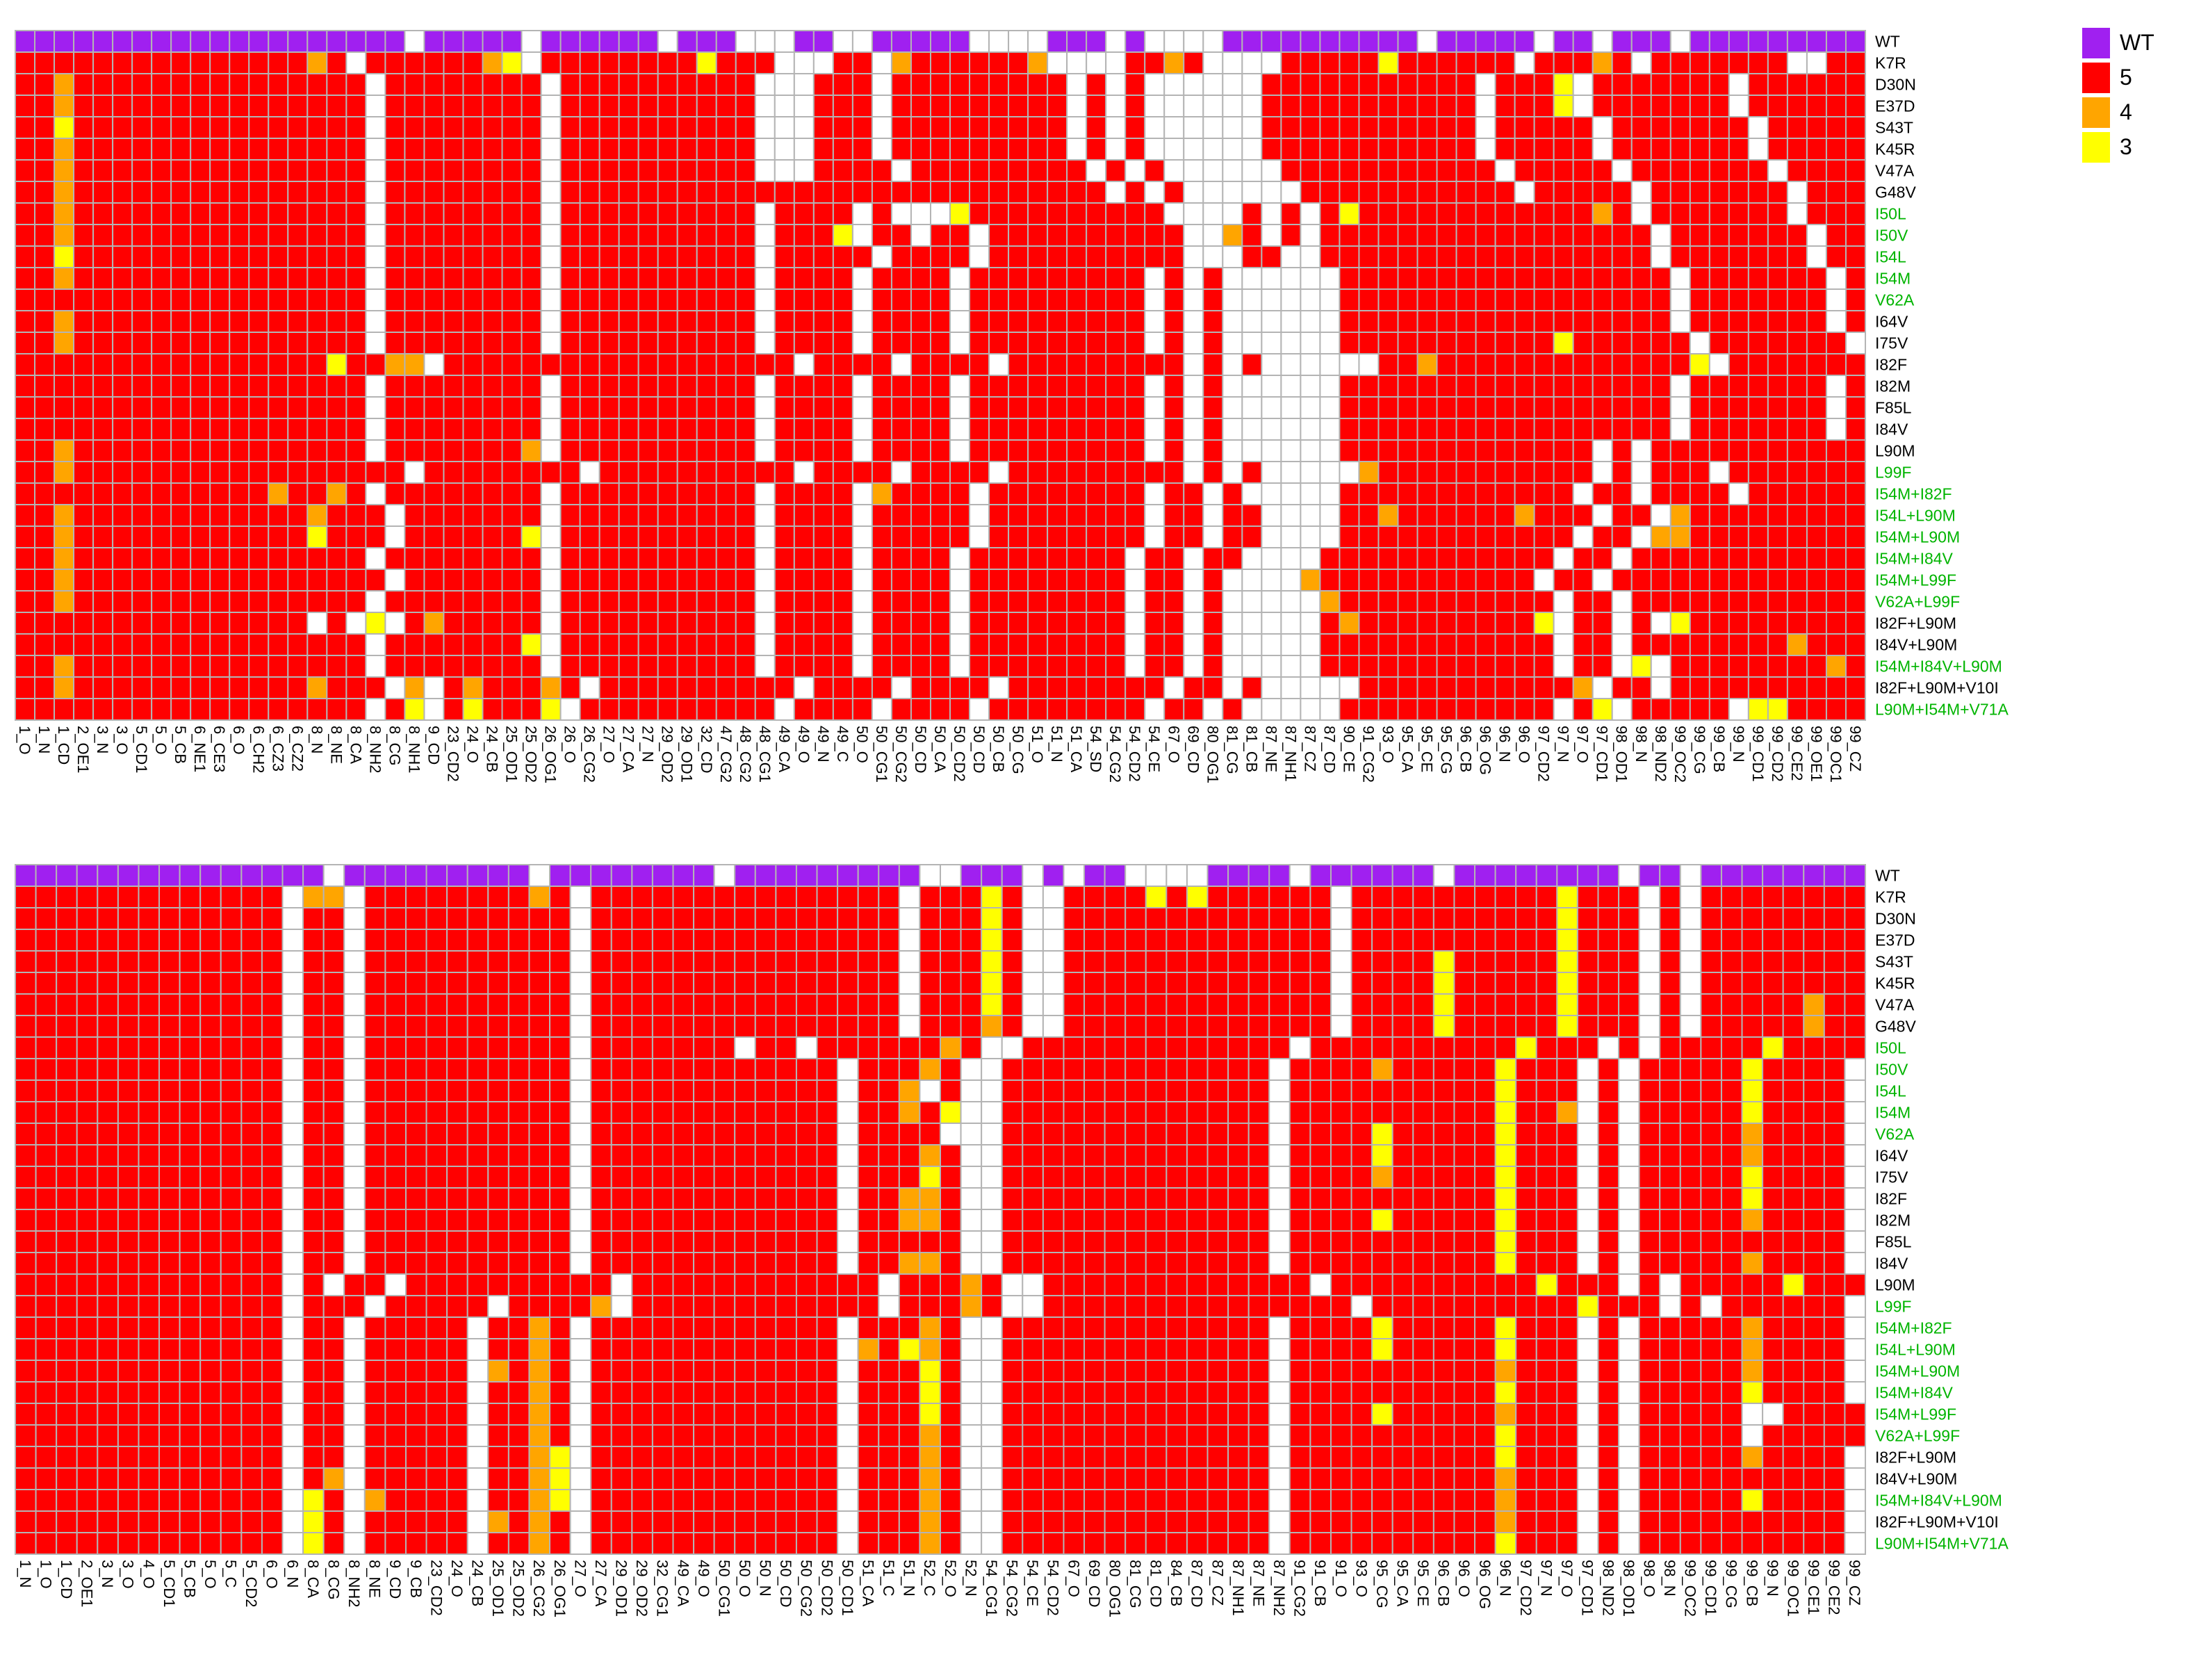 This screenshot has width=2192, height=1680. What do you see at coordinates (1893, 408) in the screenshot?
I see `row-label: F85L` at bounding box center [1893, 408].